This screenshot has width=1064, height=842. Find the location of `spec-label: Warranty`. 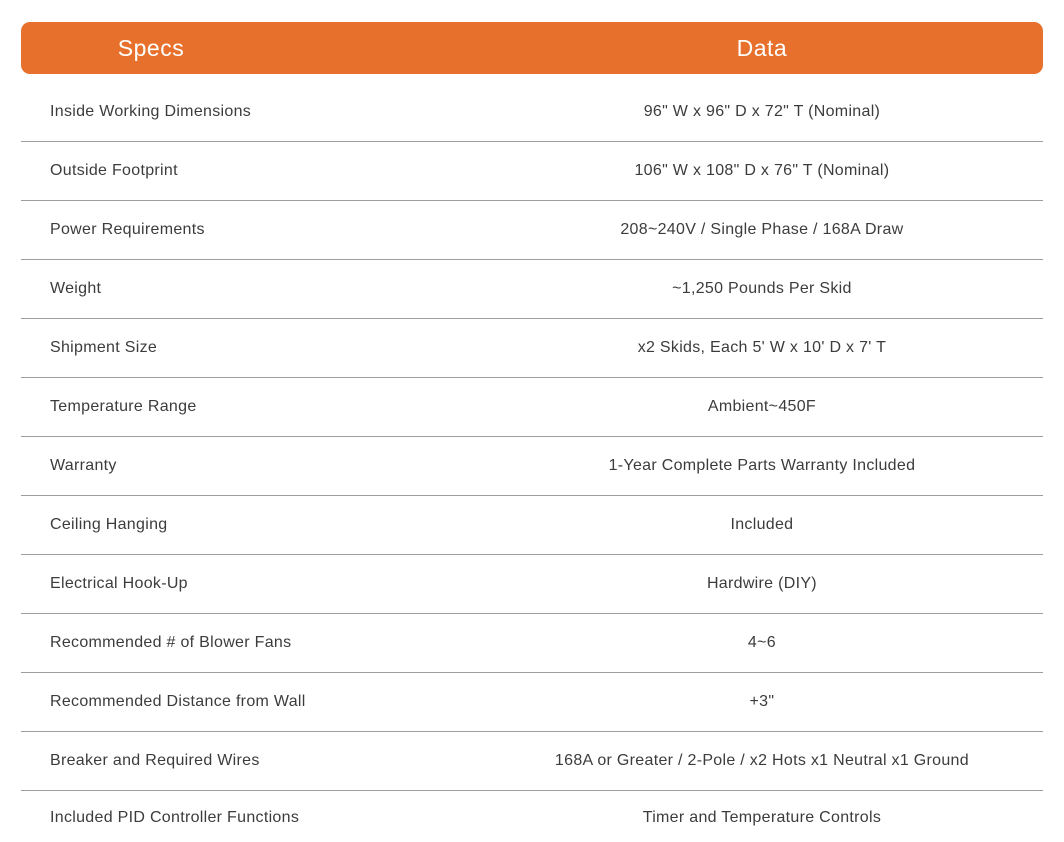

spec-label: Warranty is located at coordinates (83, 465).